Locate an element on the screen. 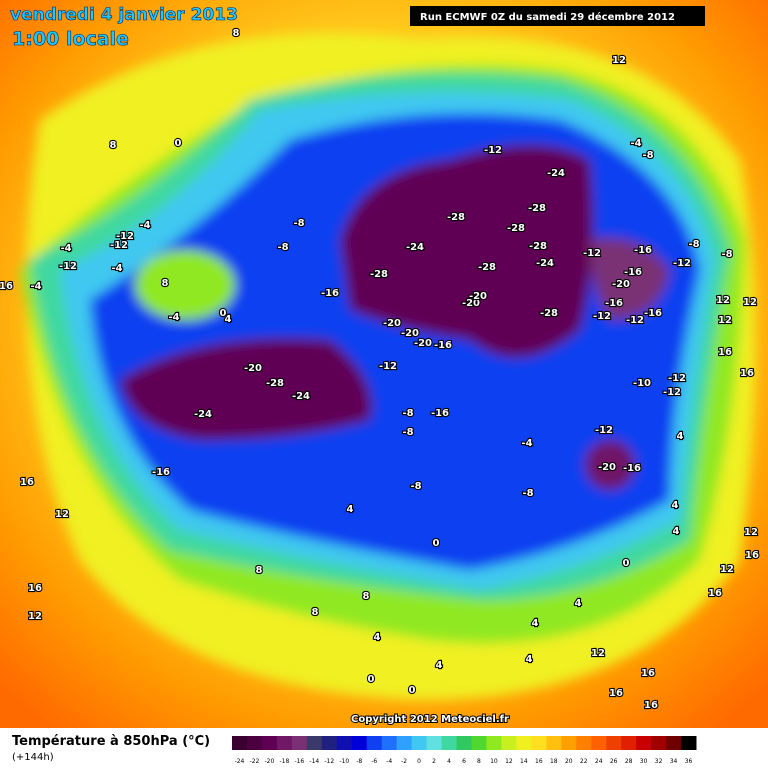 This screenshot has height=768, width=768. colorbar-label: 16 is located at coordinates (539, 761).